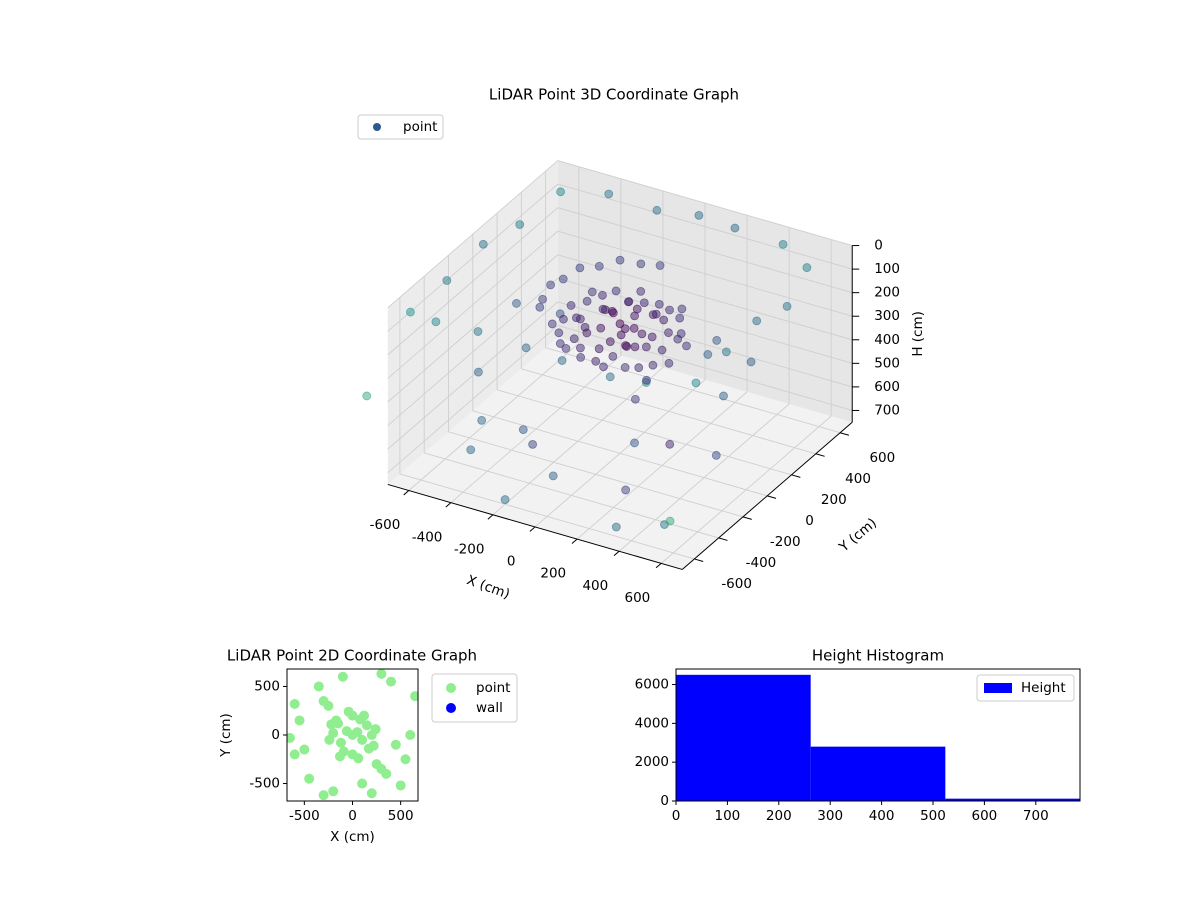 The width and height of the screenshot is (1200, 900). What do you see at coordinates (878, 735) in the screenshot?
I see `axes-frame` at bounding box center [878, 735].